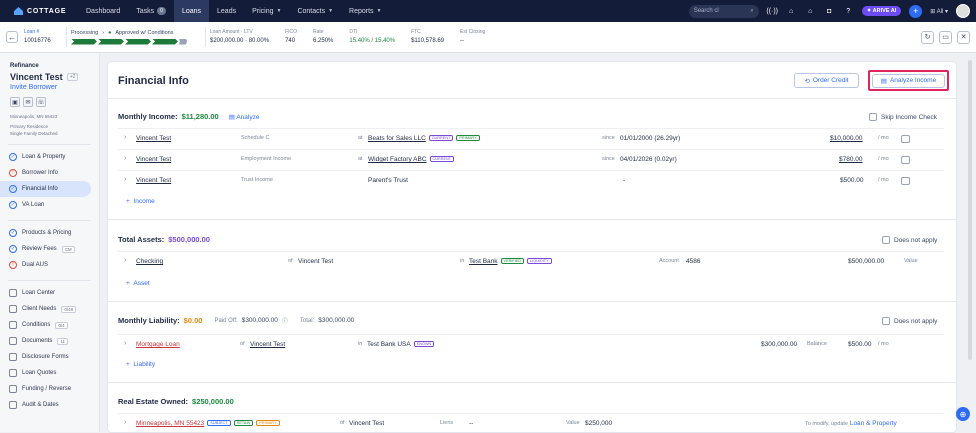  I want to click on sidebar-item-conditions: Conditions 0/4, so click(49, 325).